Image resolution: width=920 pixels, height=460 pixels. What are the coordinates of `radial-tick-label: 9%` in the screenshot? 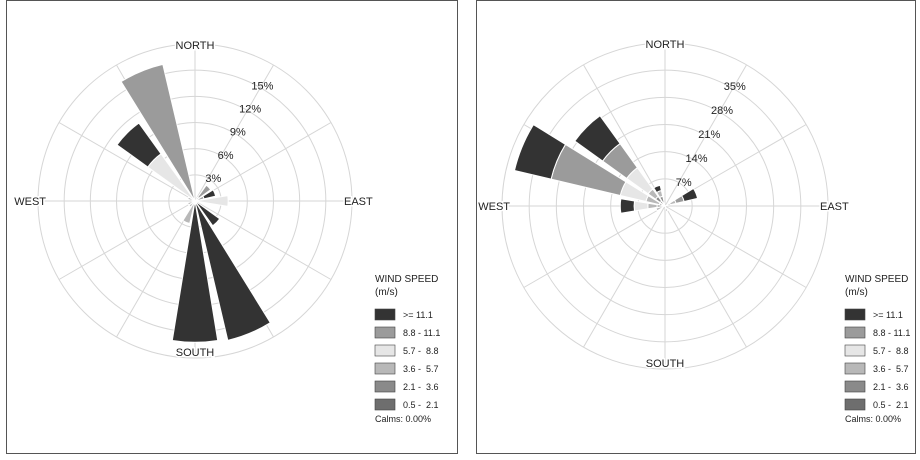 It's located at (238, 133).